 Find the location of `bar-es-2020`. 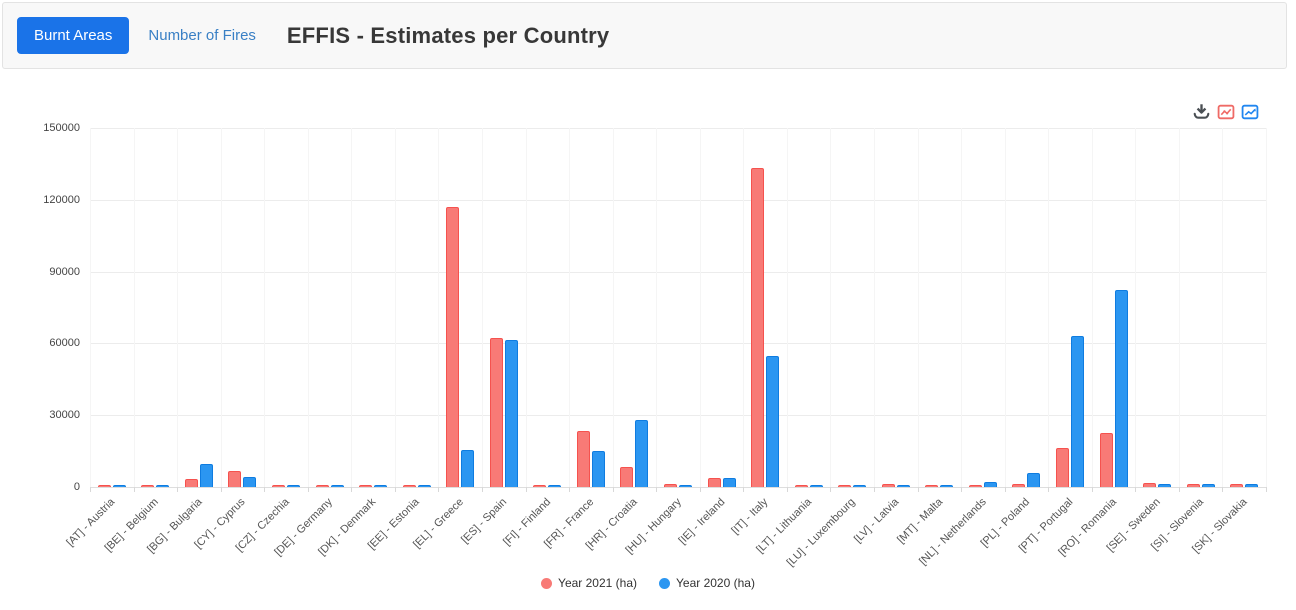

bar-es-2020 is located at coordinates (511, 413).